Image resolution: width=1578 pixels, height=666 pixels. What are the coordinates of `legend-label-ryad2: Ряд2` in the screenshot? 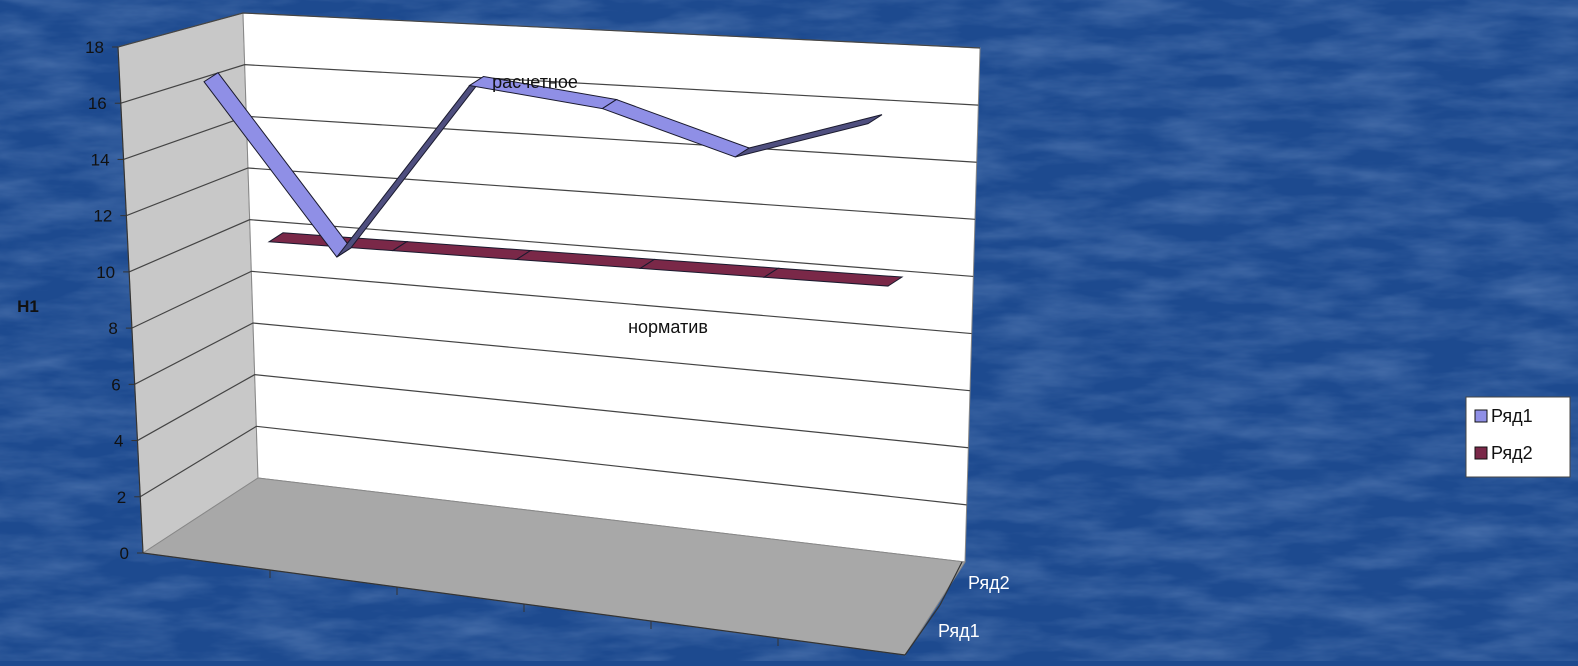 It's located at (1512, 453).